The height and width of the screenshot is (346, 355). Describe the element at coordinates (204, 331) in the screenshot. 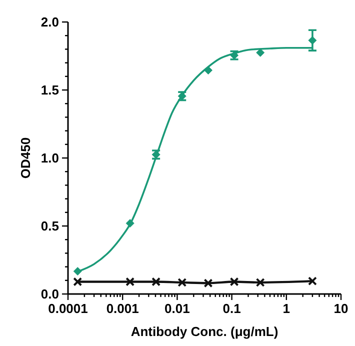

I see `x-axis-title: Antibody Conc. (μg/mL)` at that location.